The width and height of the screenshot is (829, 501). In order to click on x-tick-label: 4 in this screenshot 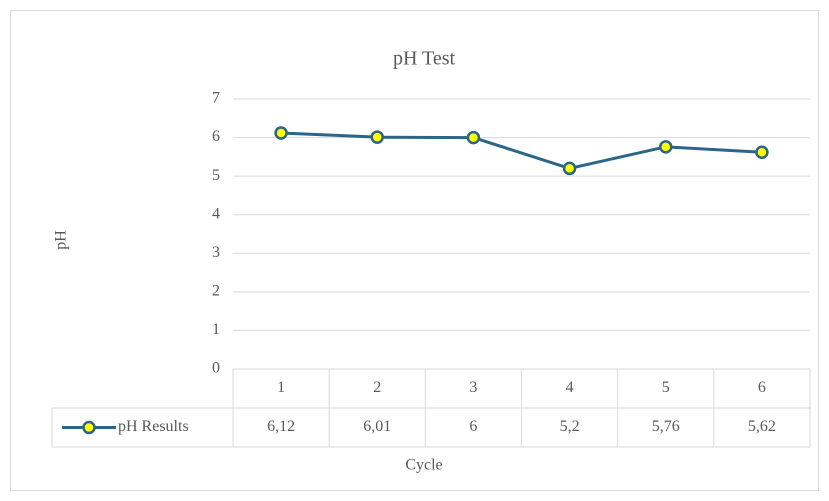, I will do `click(570, 387)`.